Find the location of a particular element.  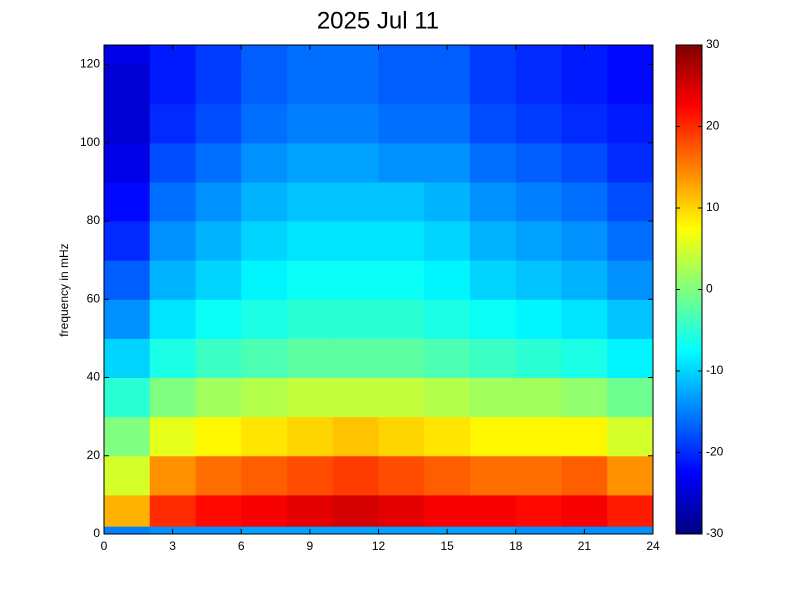

chart-title: 2025 Jul 11 is located at coordinates (378, 20).